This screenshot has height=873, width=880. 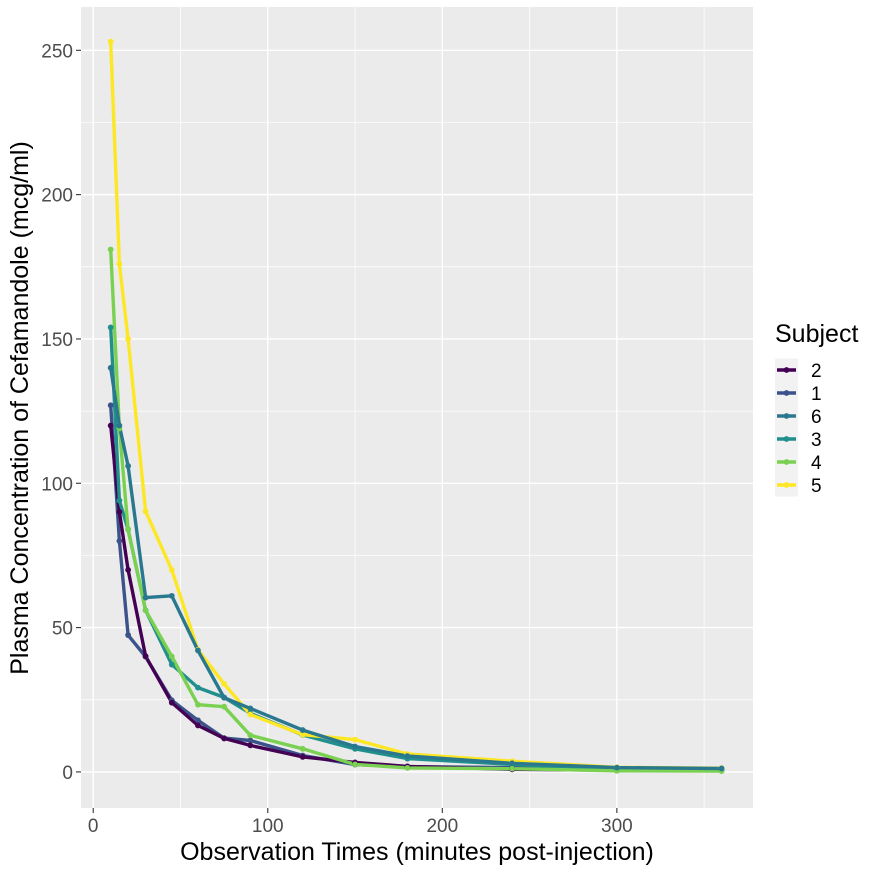 I want to click on x-axis: 0 100 200 300, so click(x=360, y=822).